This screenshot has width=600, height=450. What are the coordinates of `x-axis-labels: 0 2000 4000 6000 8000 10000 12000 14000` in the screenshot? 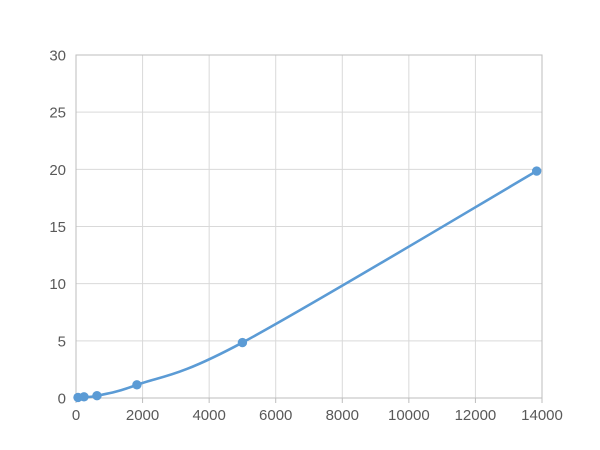 It's located at (317, 415).